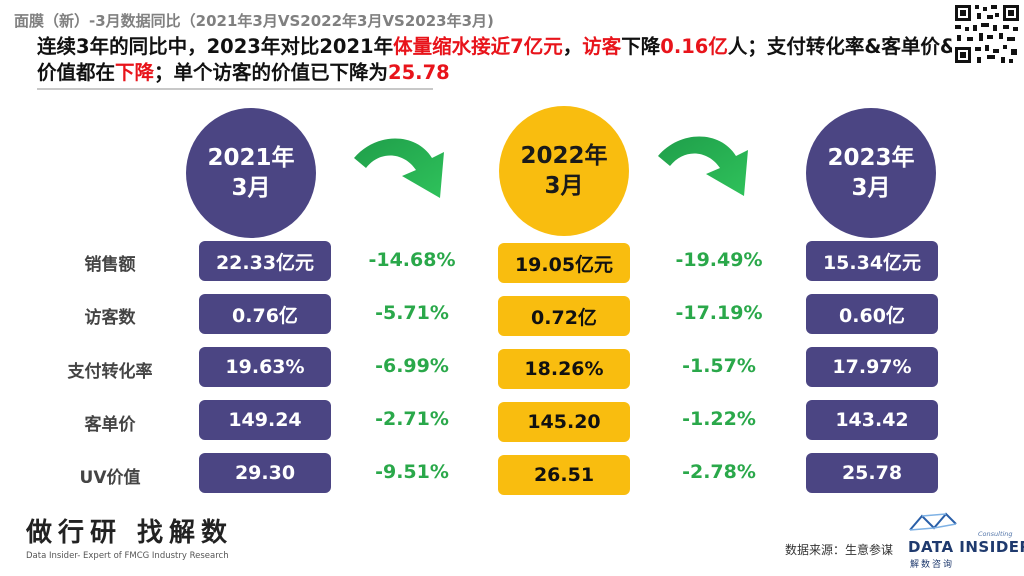 The width and height of the screenshot is (1024, 576). Describe the element at coordinates (412, 260) in the screenshot. I see `change-21-22-sales: -14.68%` at that location.